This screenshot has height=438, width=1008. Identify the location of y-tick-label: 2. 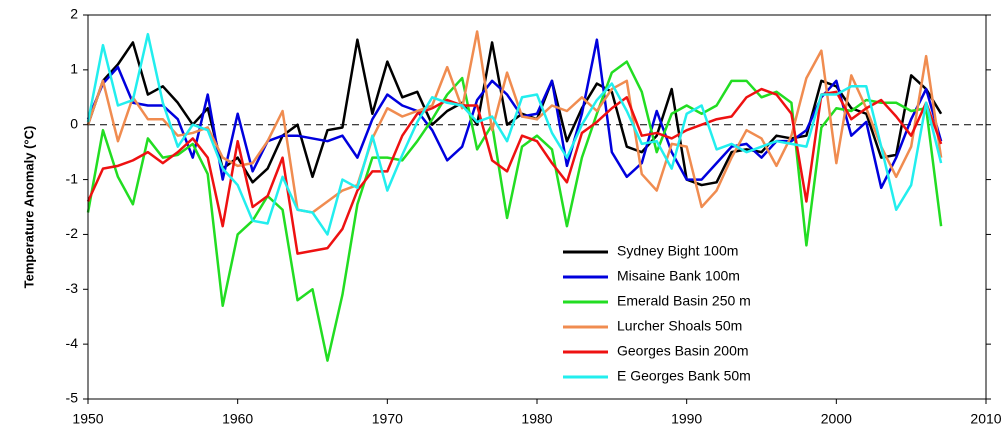
(74, 14).